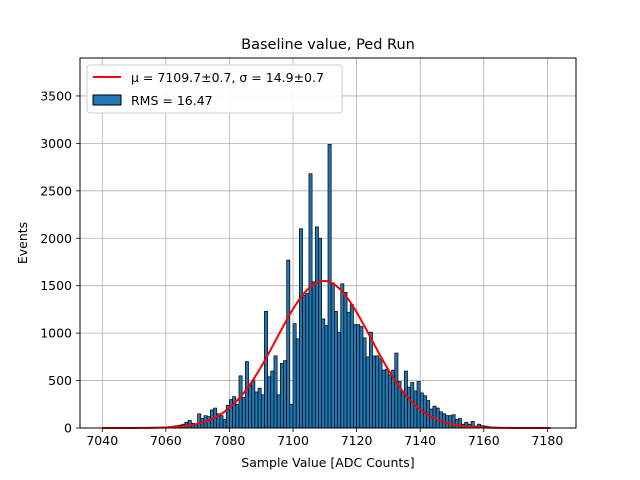 The image size is (640, 480). Describe the element at coordinates (230, 440) in the screenshot. I see `x-tick-label: 7080` at that location.